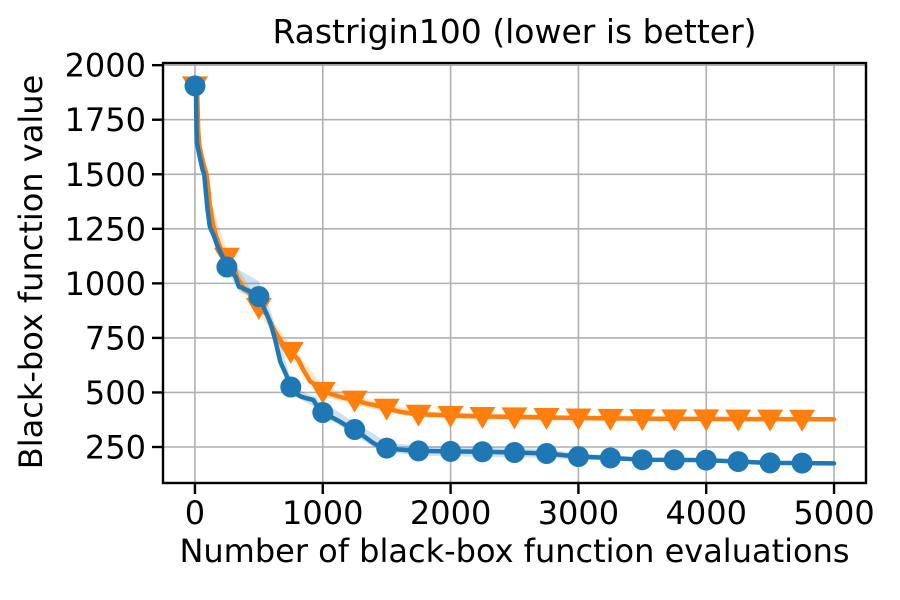  I want to click on x-tick-label: 2000, so click(450, 513).